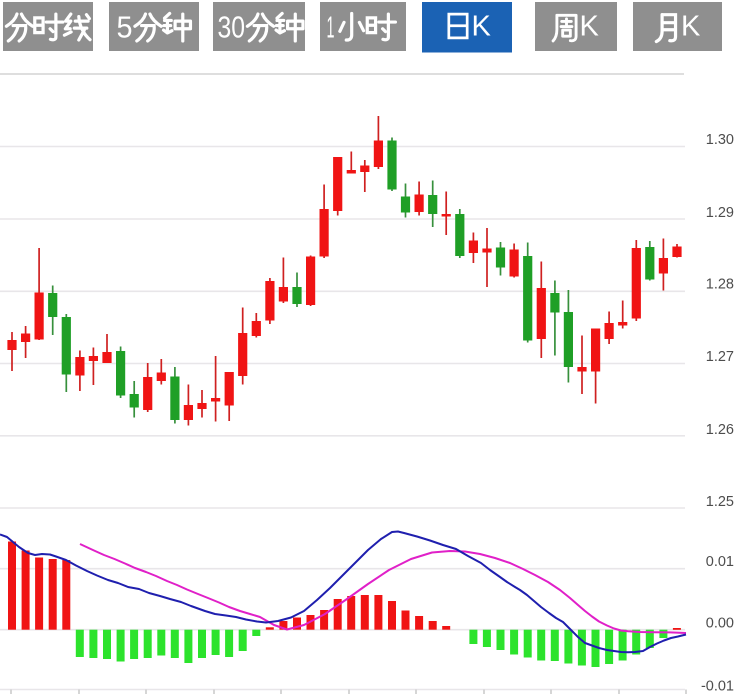  What do you see at coordinates (720, 562) in the screenshot?
I see `svg-text: 0.01` at bounding box center [720, 562].